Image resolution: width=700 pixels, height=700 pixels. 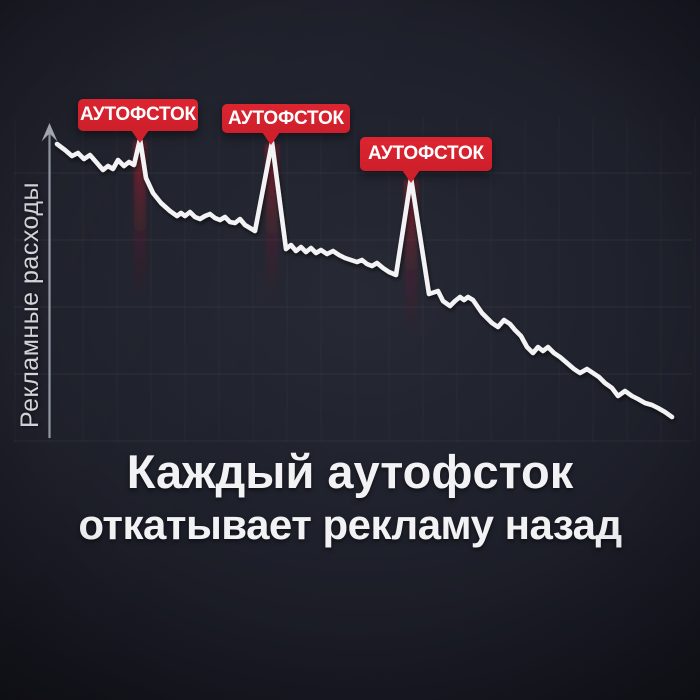 What do you see at coordinates (350, 524) in the screenshot?
I see `caption-subtitle: откатывает рекламу назад` at bounding box center [350, 524].